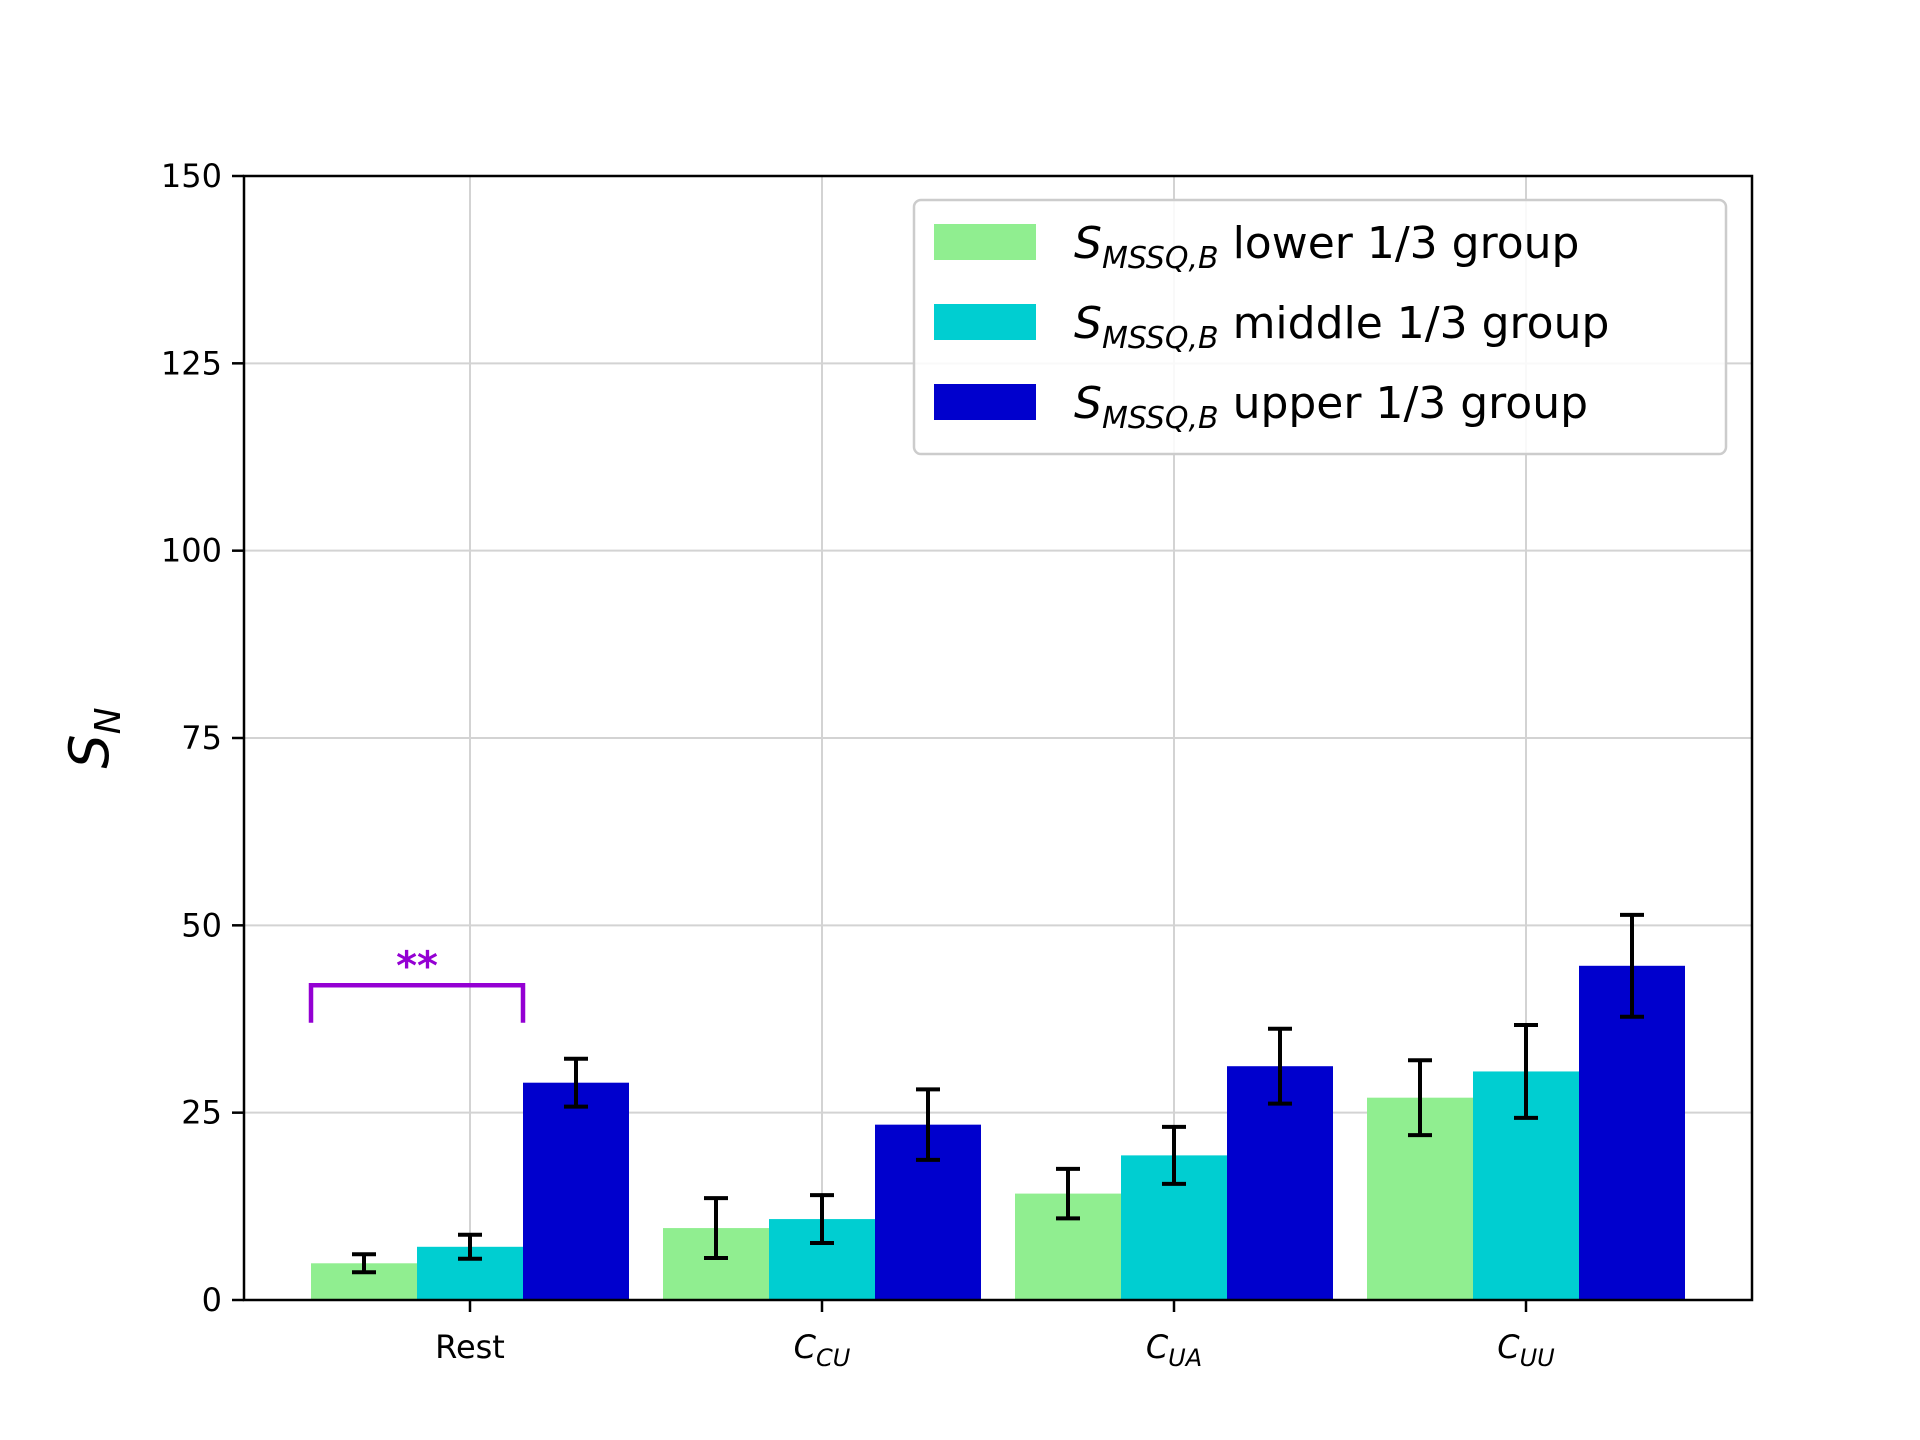  I want to click on significance-bracket, so click(417, 1003).